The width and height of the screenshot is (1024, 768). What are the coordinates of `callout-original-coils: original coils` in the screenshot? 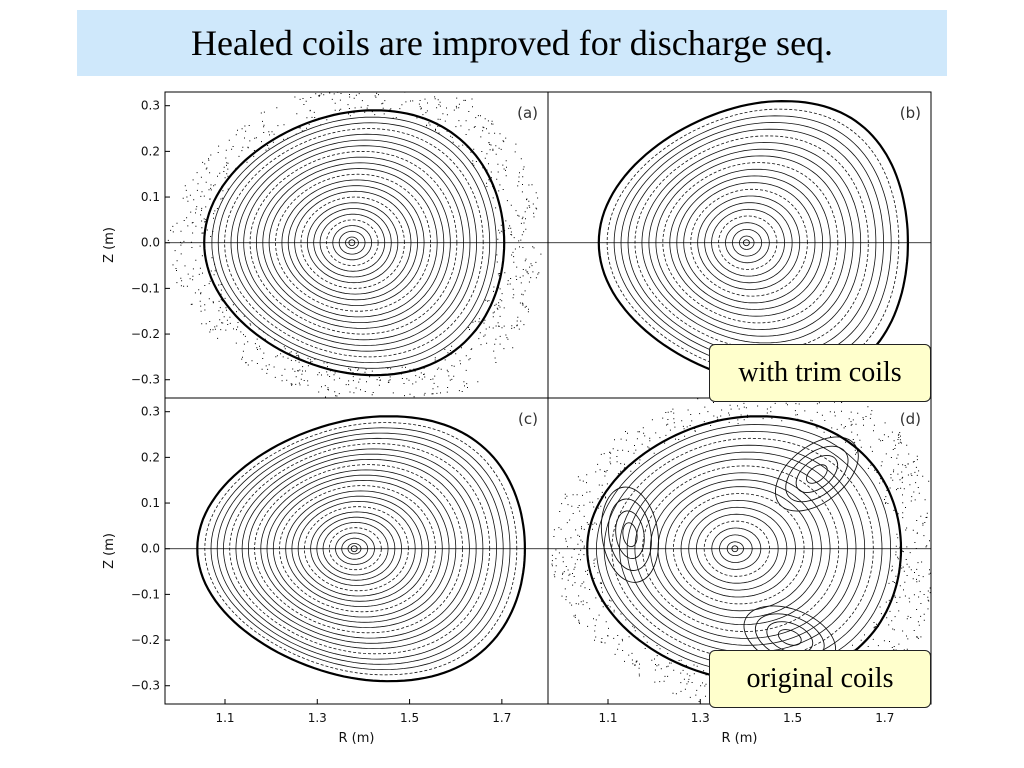 It's located at (820, 679).